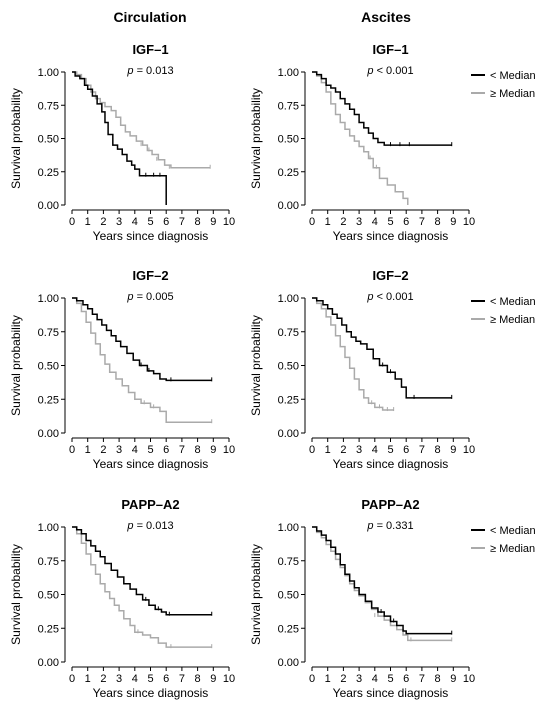 This screenshot has width=550, height=710. Describe the element at coordinates (390, 49) in the screenshot. I see `panel-title: IGF–1` at that location.